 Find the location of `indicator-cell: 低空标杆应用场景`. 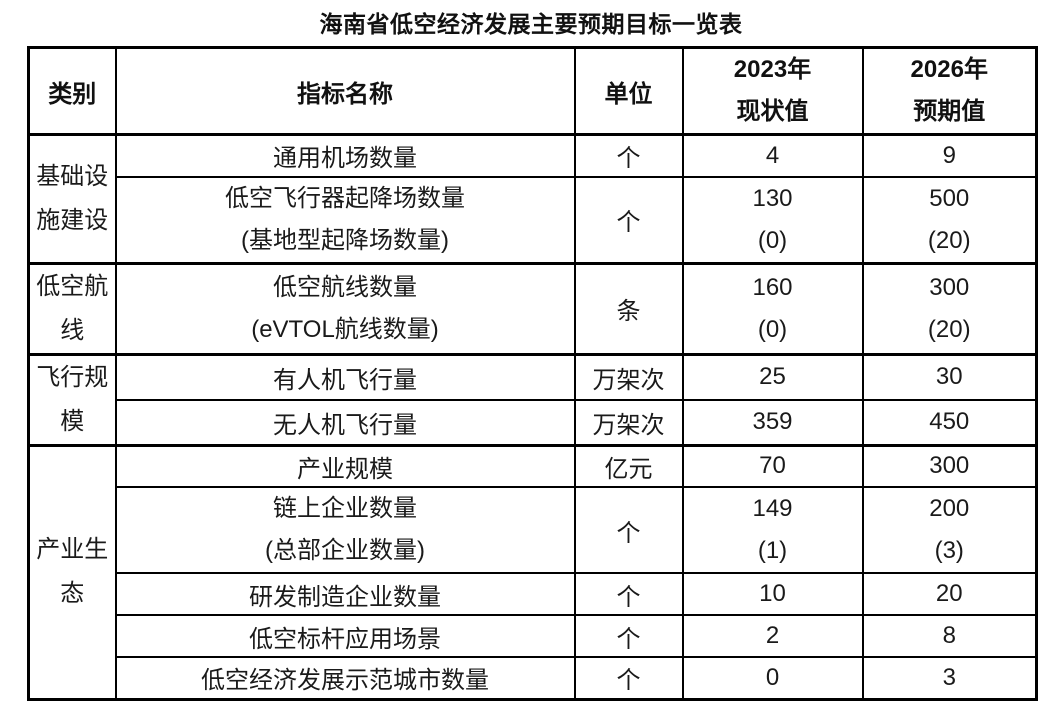

indicator-cell: 低空标杆应用场景 is located at coordinates (345, 636).